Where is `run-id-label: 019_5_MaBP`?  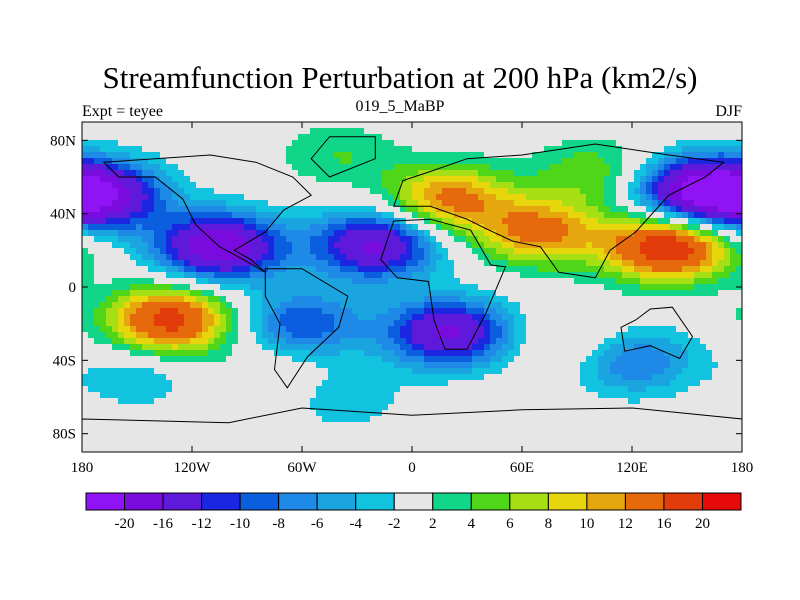 run-id-label: 019_5_MaBP is located at coordinates (400, 106).